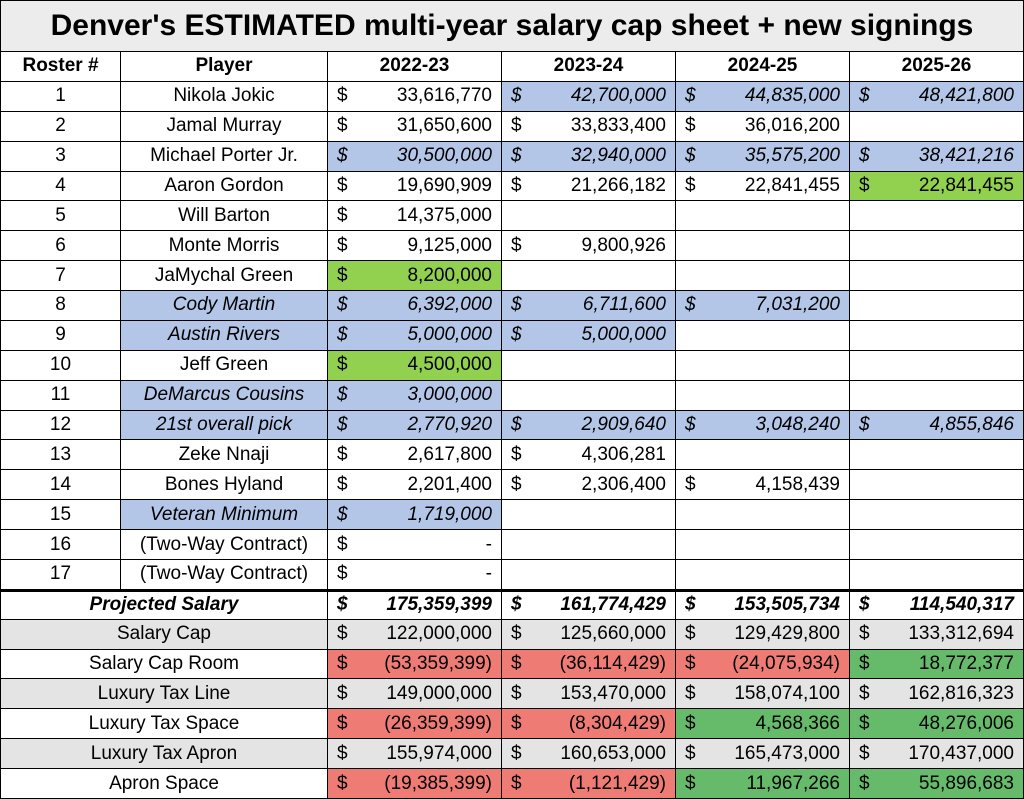 The image size is (1024, 799). What do you see at coordinates (224, 126) in the screenshot?
I see `player-name: Jamal Murray` at bounding box center [224, 126].